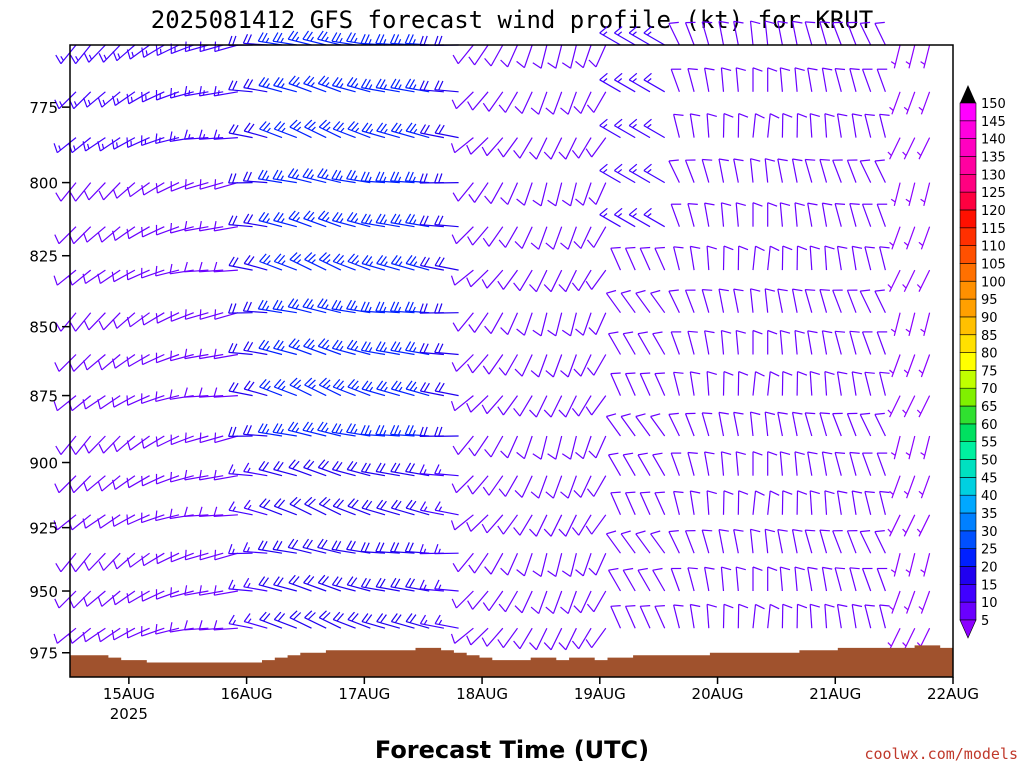  I want to click on terrain-layer, so click(511, 661).